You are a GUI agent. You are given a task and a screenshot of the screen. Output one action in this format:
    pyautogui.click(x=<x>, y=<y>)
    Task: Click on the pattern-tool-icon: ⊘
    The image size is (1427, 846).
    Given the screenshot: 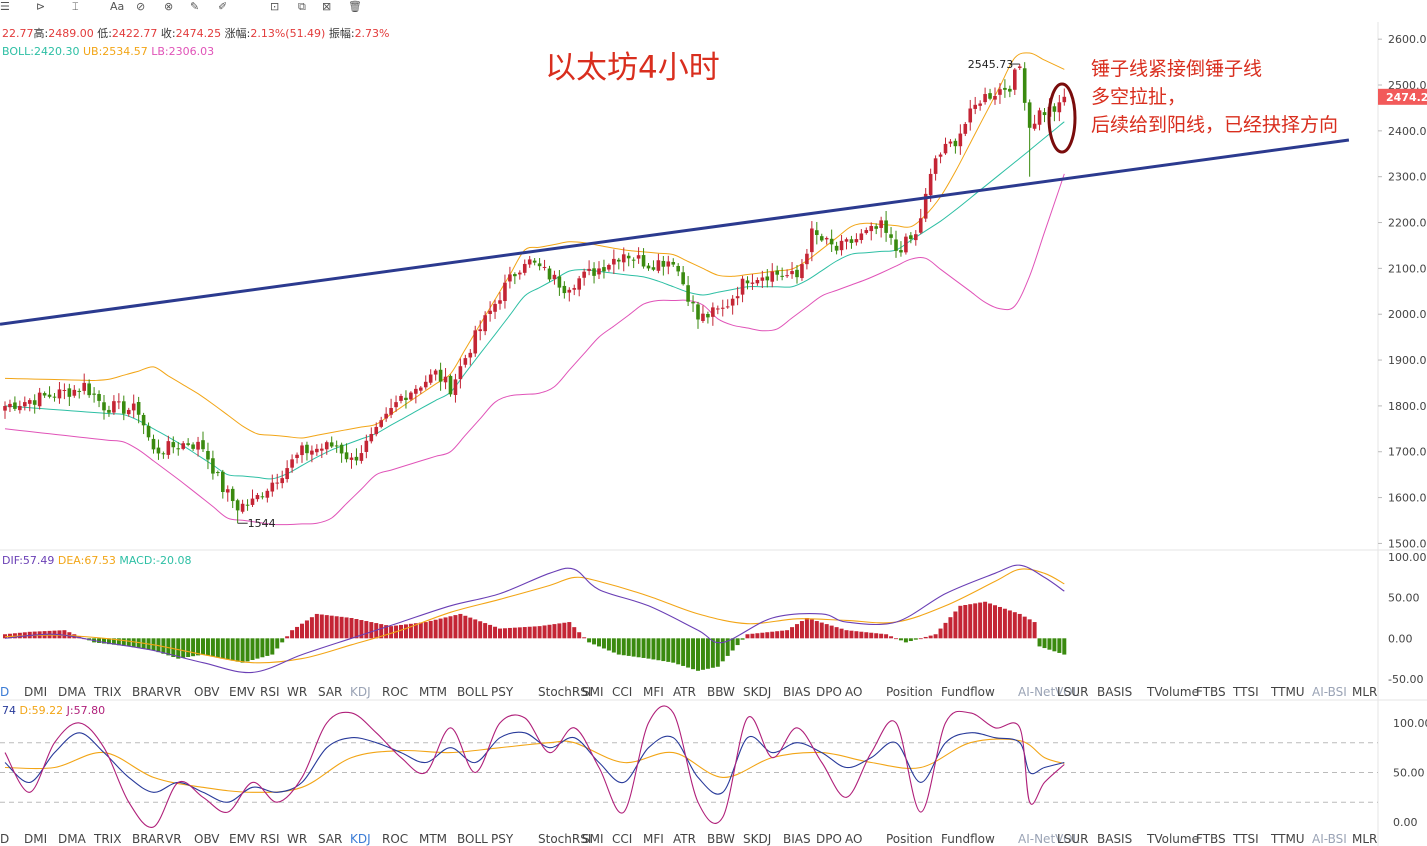 What is the action you would take?
    pyautogui.click(x=141, y=6)
    